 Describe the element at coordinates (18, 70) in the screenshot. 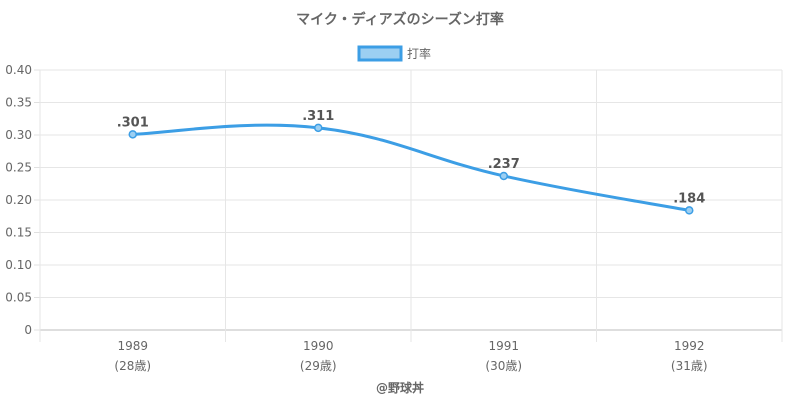

I see `y-tick-label: 0.40` at that location.